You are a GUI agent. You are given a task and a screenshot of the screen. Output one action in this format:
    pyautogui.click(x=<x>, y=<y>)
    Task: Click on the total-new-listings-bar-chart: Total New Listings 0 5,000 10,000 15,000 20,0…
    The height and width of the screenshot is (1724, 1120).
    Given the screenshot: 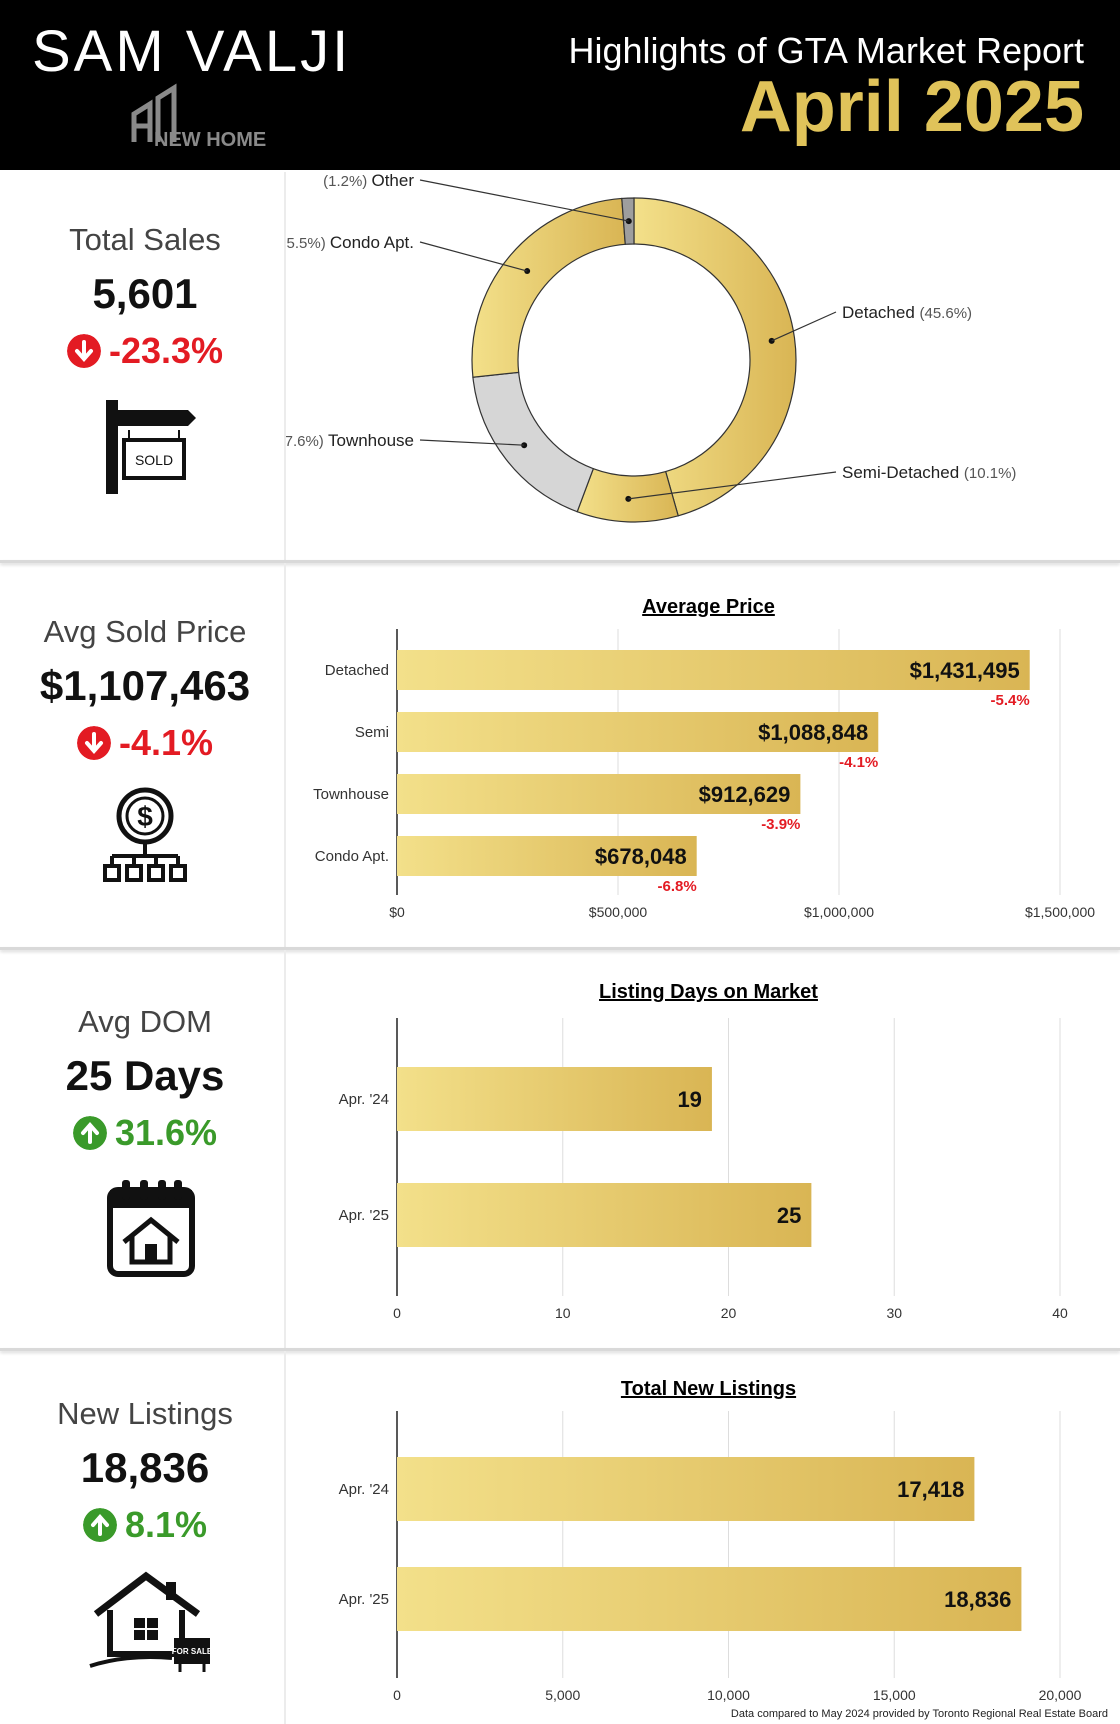 What is the action you would take?
    pyautogui.click(x=710, y=1540)
    